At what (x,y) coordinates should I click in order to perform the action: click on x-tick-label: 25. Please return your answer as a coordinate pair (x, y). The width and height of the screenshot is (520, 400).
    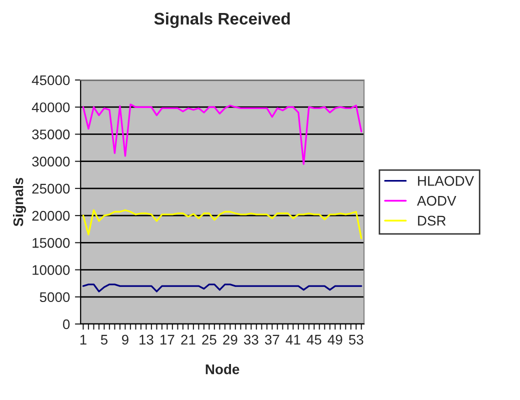
    Looking at the image, I should click on (209, 339).